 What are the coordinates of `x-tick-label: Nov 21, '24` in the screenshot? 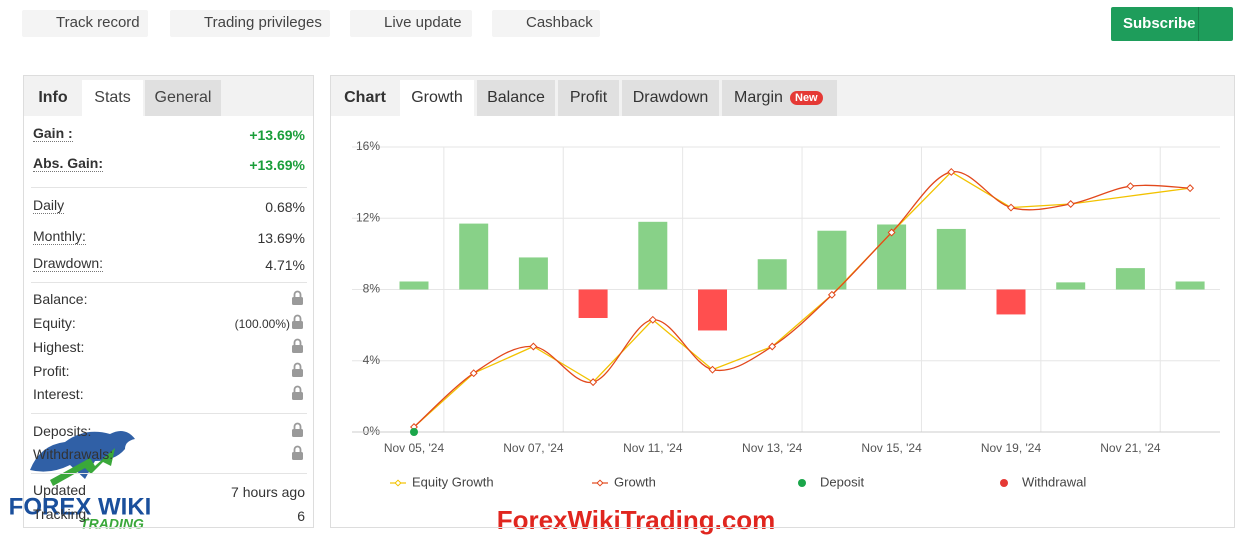 It's located at (1130, 448).